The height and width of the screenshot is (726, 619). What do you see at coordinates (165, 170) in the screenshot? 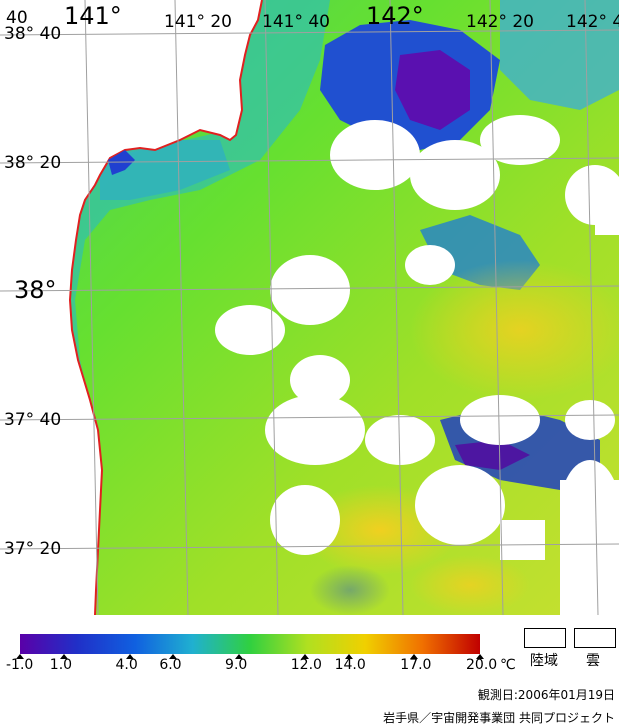
I see `bay-cool-water` at bounding box center [165, 170].